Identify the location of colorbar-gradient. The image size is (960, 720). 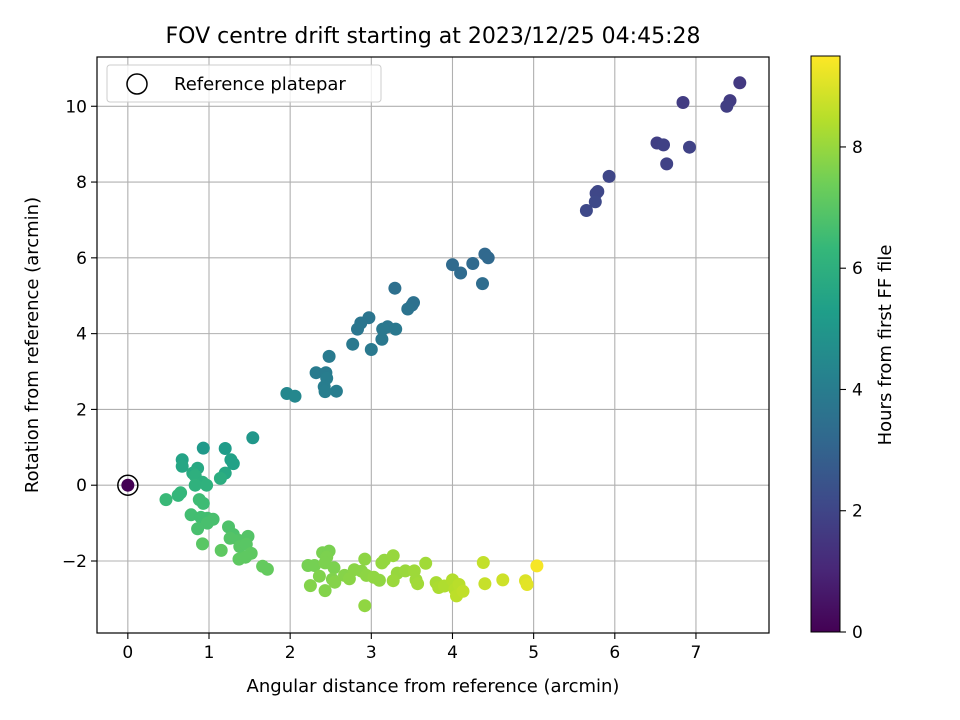
(825, 344).